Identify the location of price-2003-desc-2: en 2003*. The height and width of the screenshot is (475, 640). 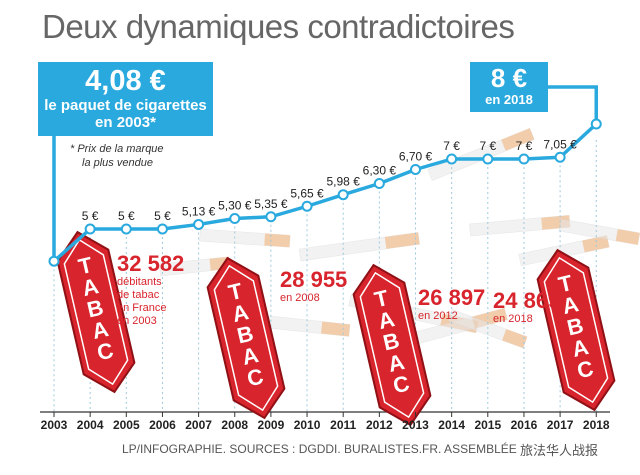
(125, 122).